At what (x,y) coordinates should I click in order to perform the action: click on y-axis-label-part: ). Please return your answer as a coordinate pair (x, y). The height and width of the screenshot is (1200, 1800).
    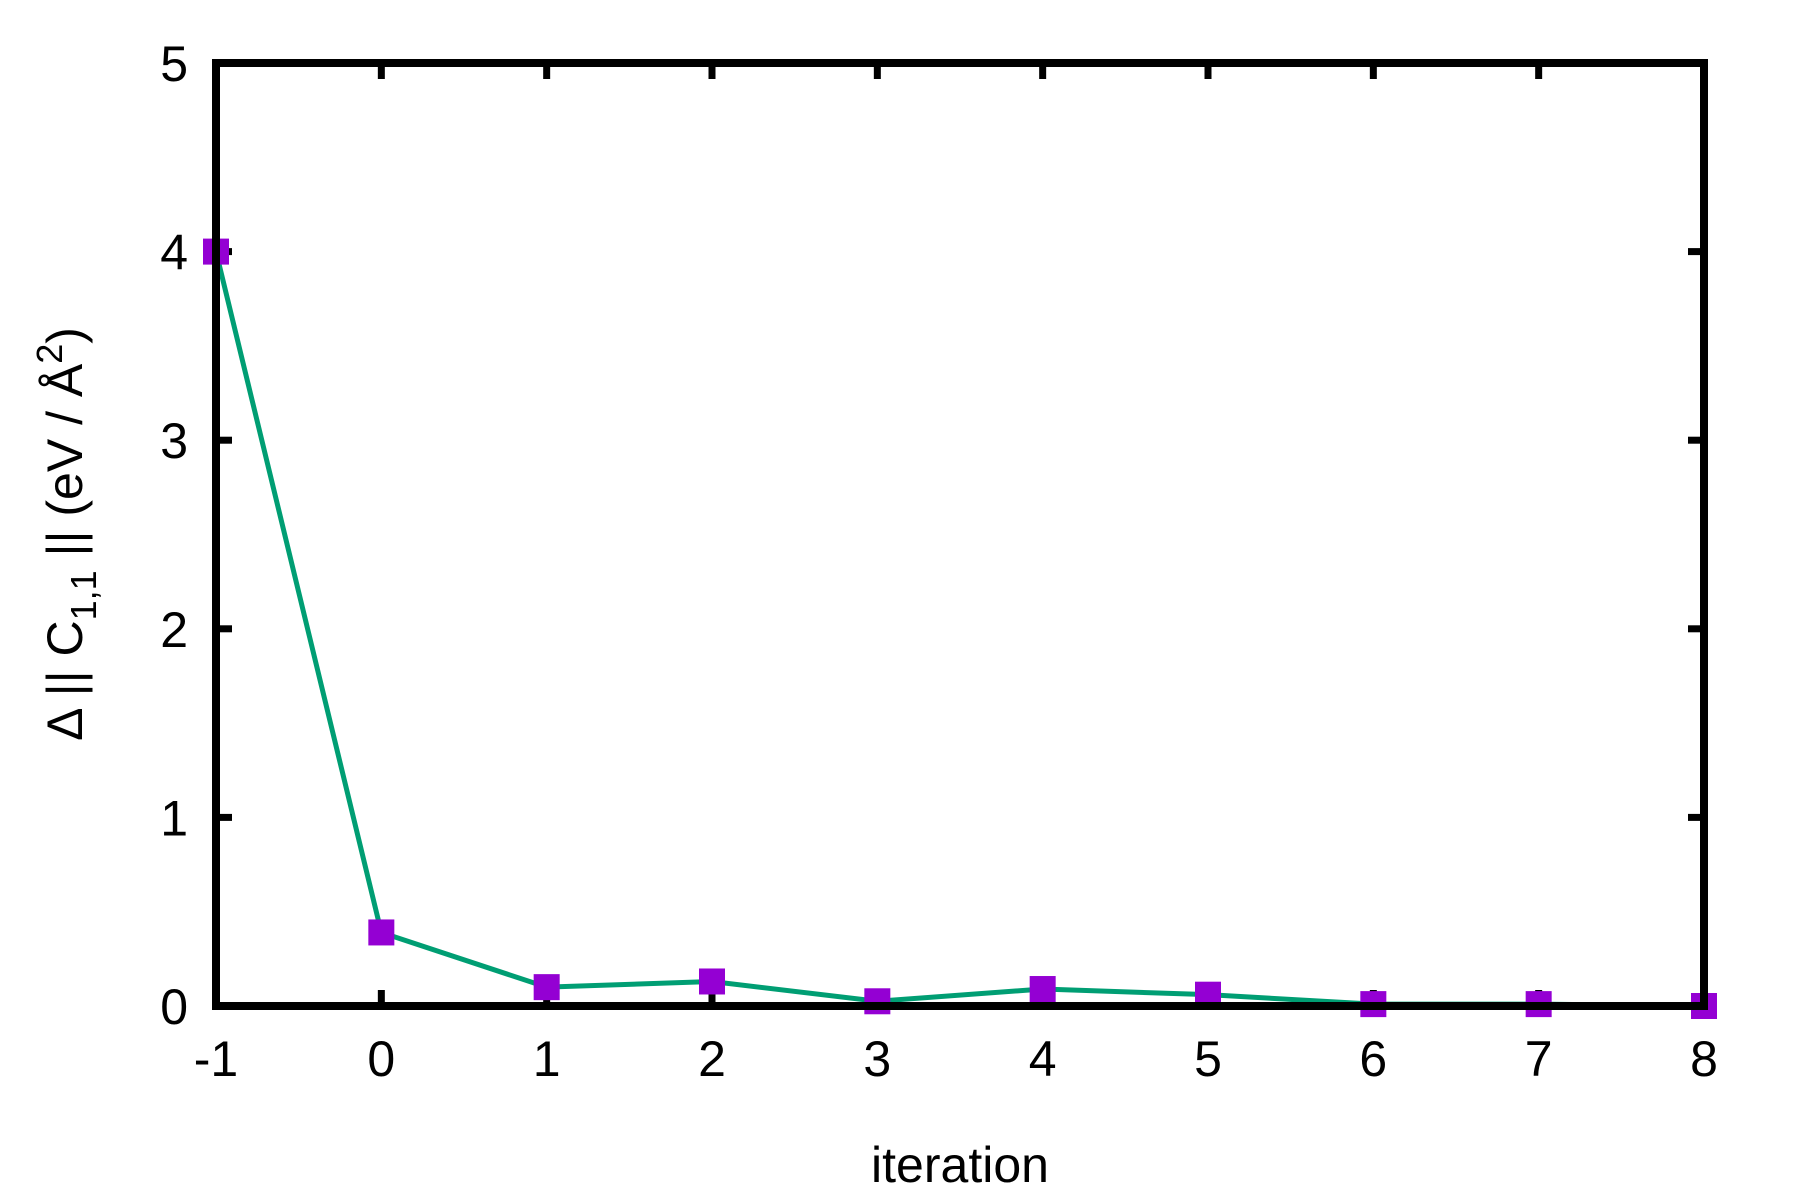
    Looking at the image, I should click on (65, 335).